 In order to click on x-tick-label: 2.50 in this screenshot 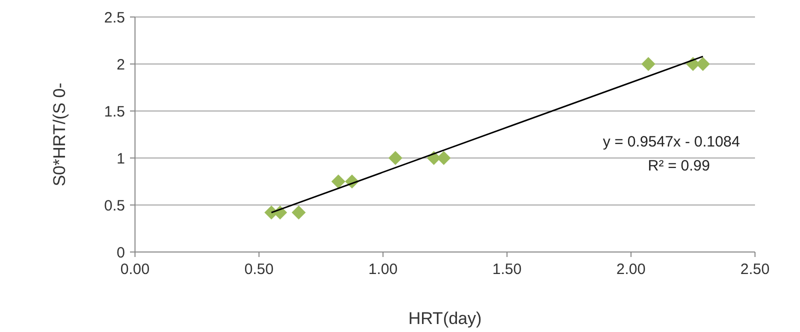, I will do `click(755, 269)`.